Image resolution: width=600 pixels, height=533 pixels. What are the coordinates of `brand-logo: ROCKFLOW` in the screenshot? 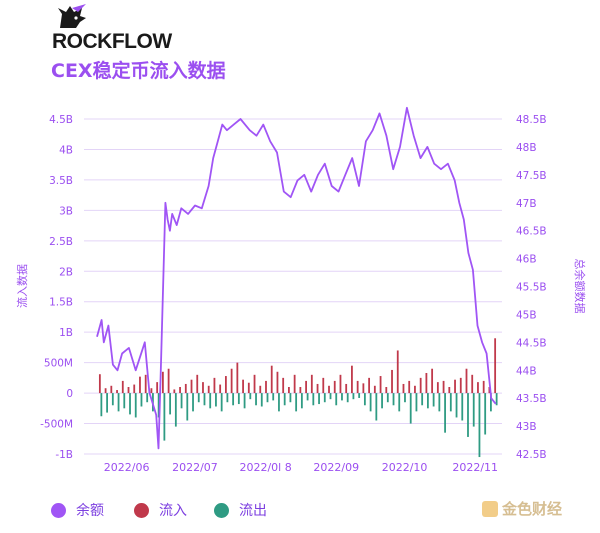 It's located at (112, 28).